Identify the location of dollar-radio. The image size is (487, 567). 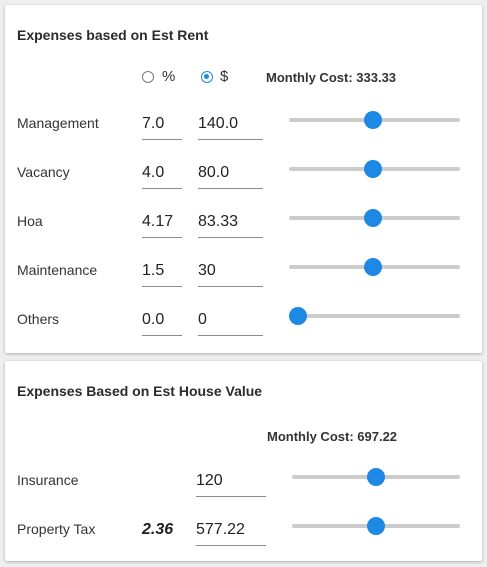
(207, 77).